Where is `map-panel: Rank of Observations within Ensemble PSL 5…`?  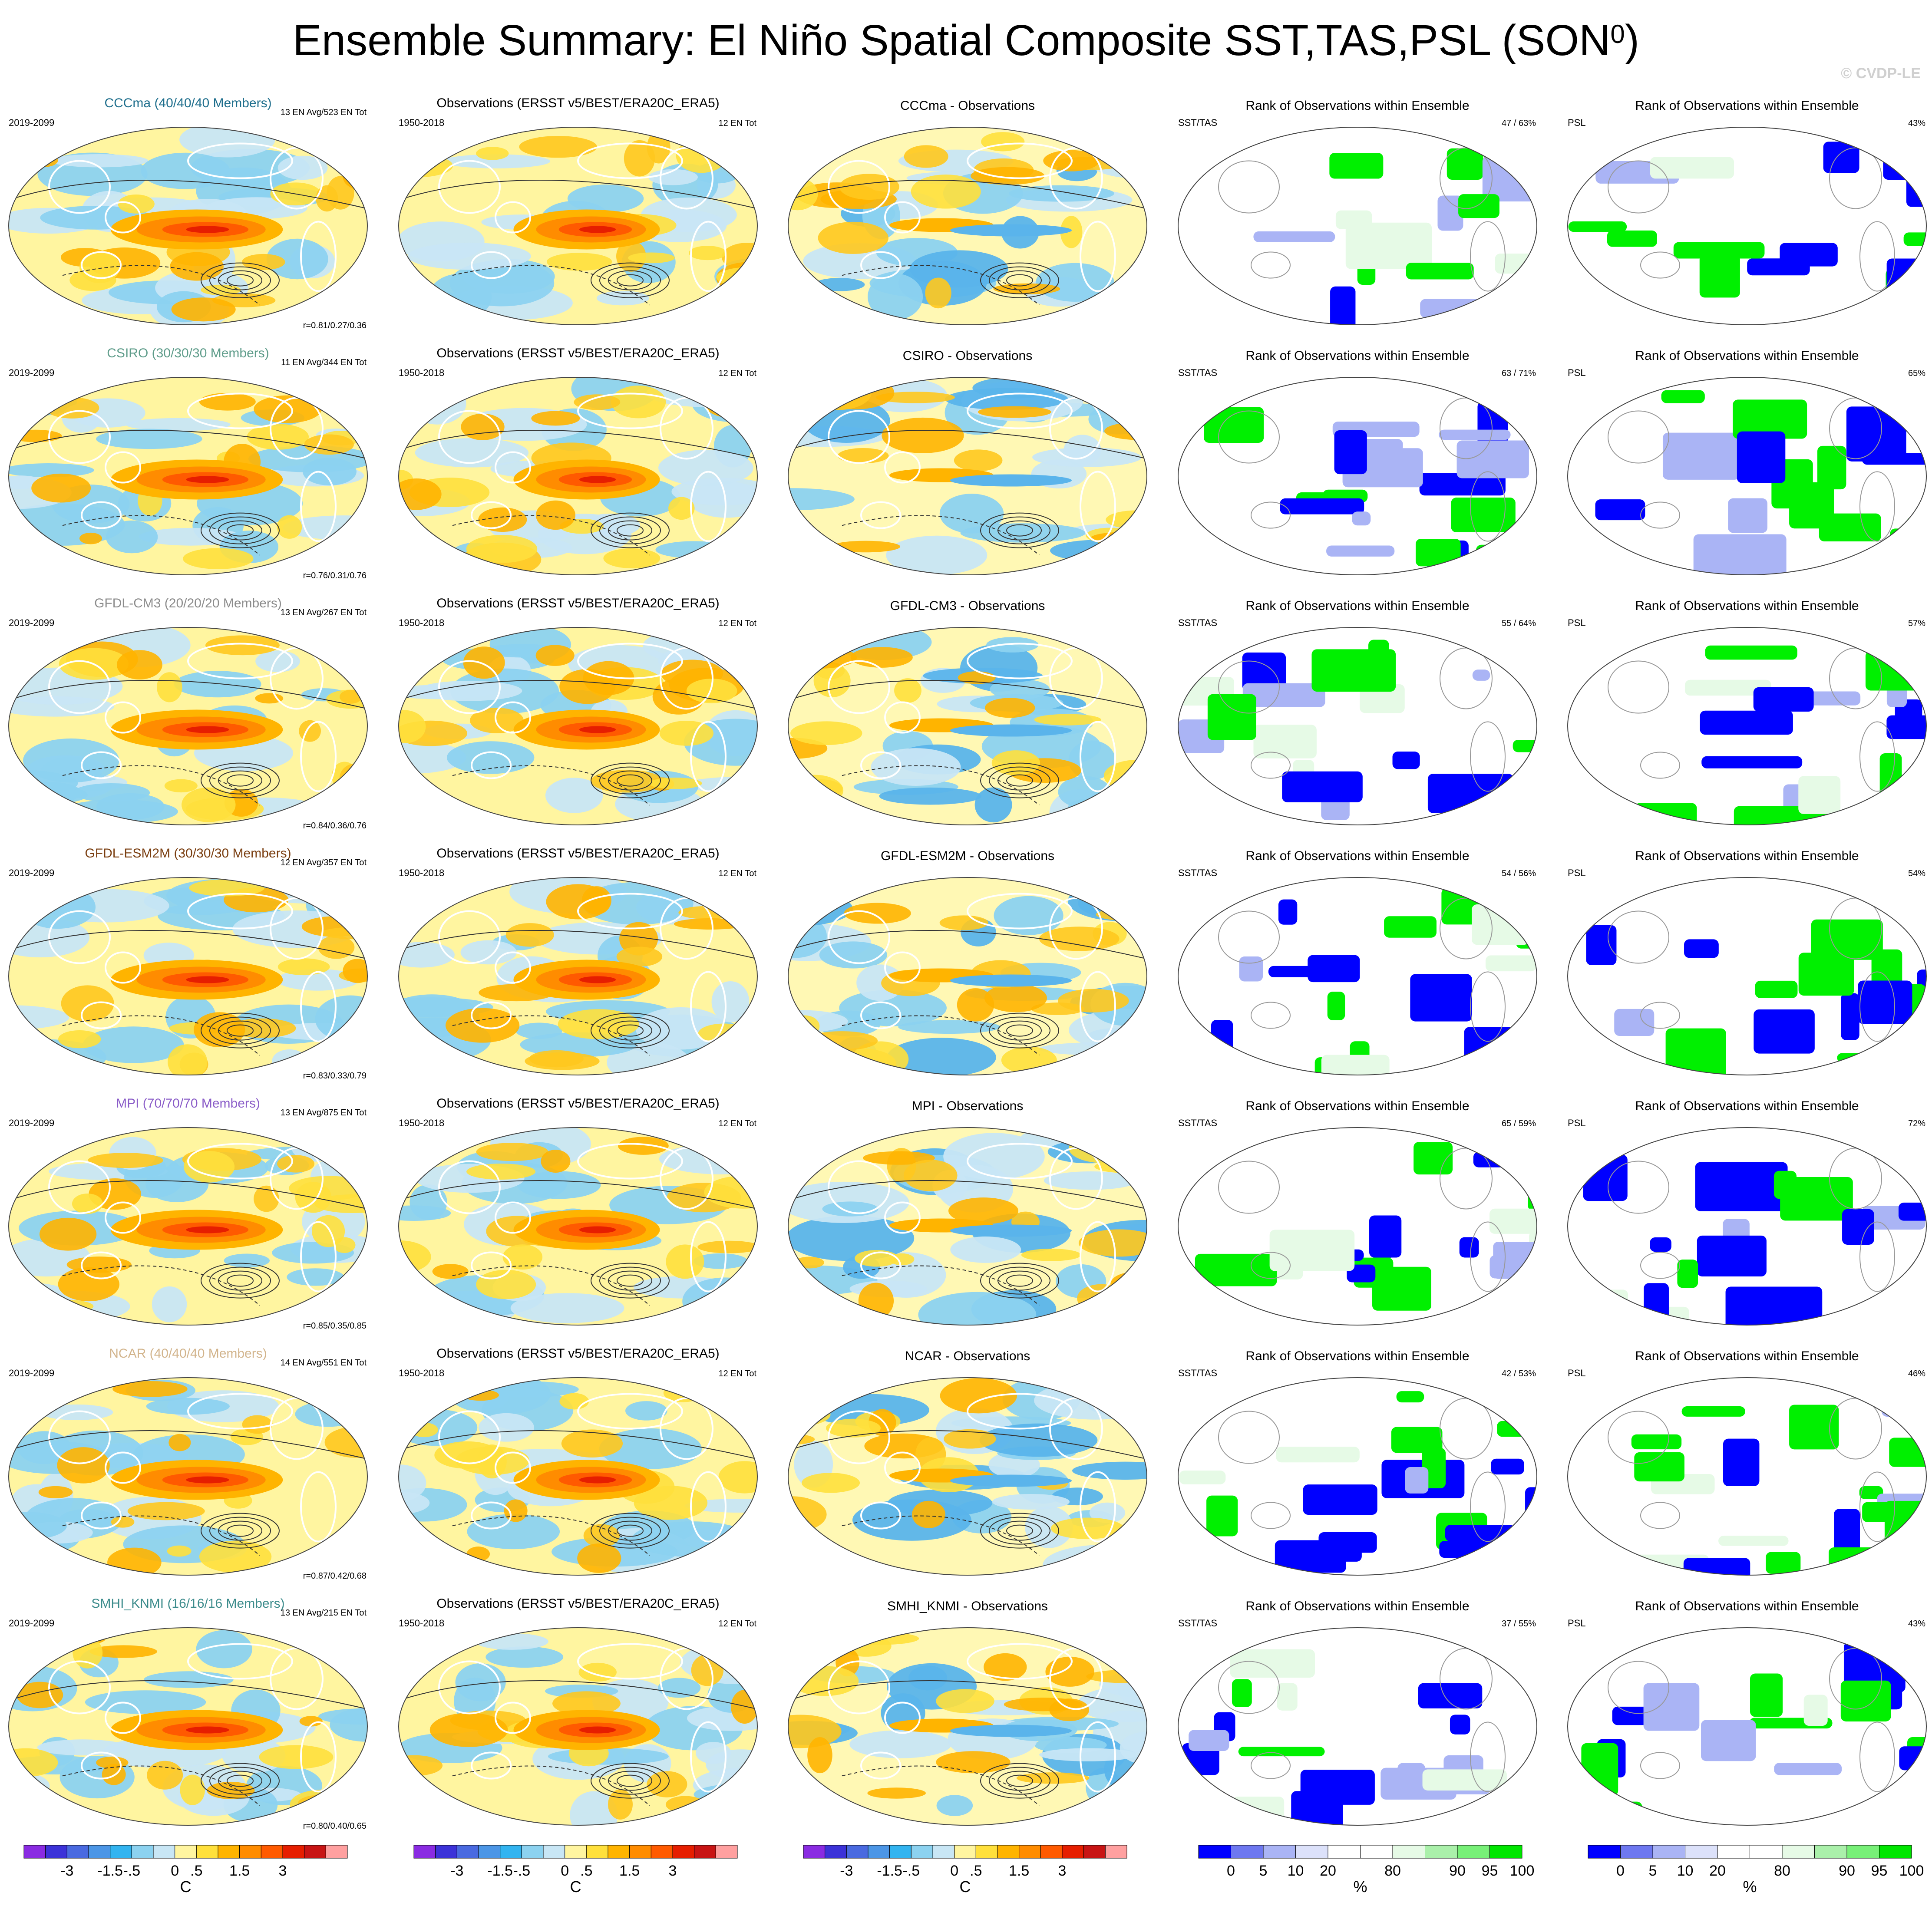 map-panel: Rank of Observations within Ensemble PSL 5… is located at coordinates (1747, 962).